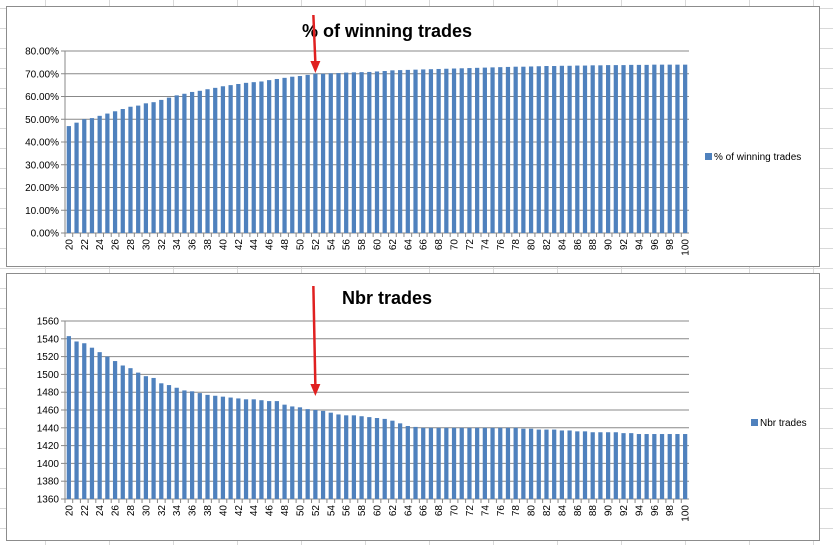  Describe the element at coordinates (45, 234) in the screenshot. I see `y-tick-label: 0.00%` at that location.